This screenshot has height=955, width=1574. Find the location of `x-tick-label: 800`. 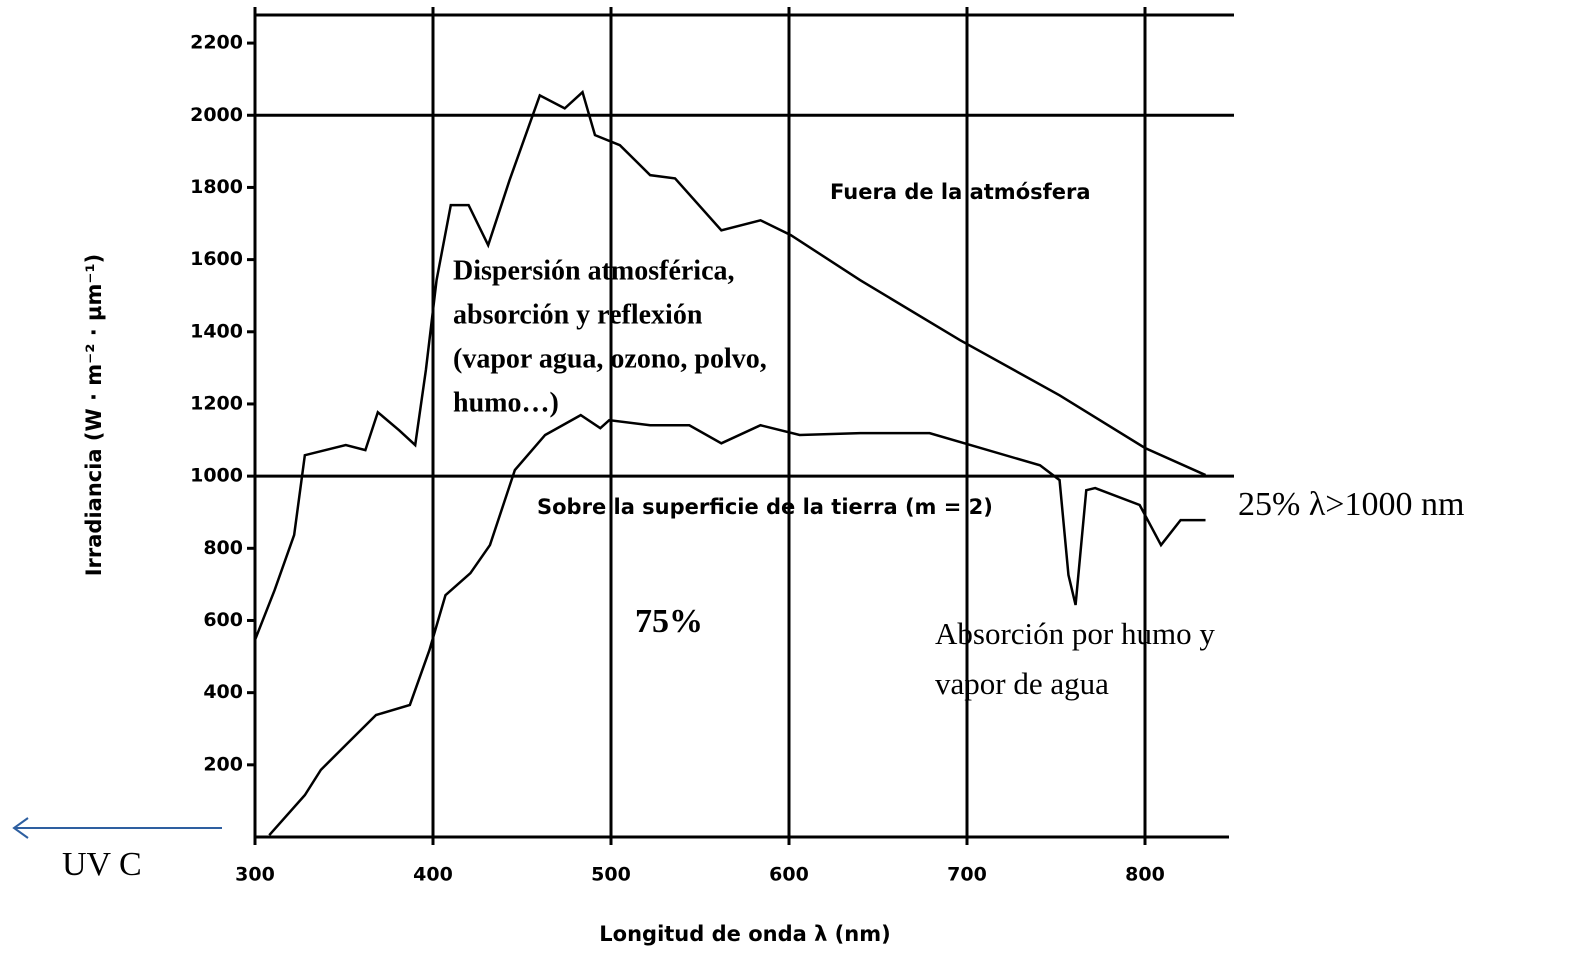

x-tick-label: 800 is located at coordinates (1145, 875).